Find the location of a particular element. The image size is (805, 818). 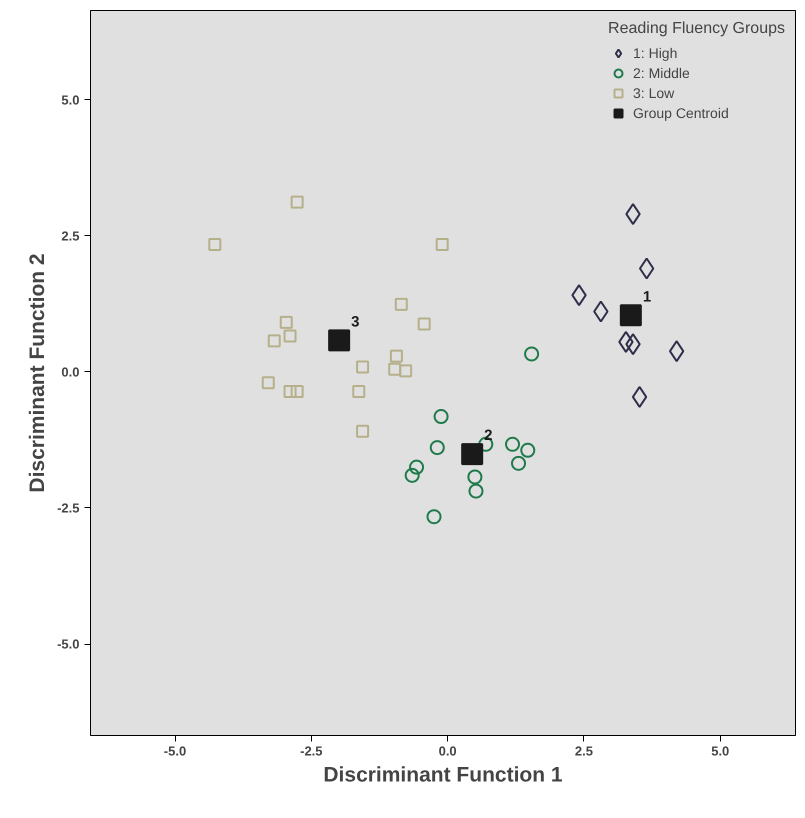

y-tick-label: 0.0 is located at coordinates (70, 372).